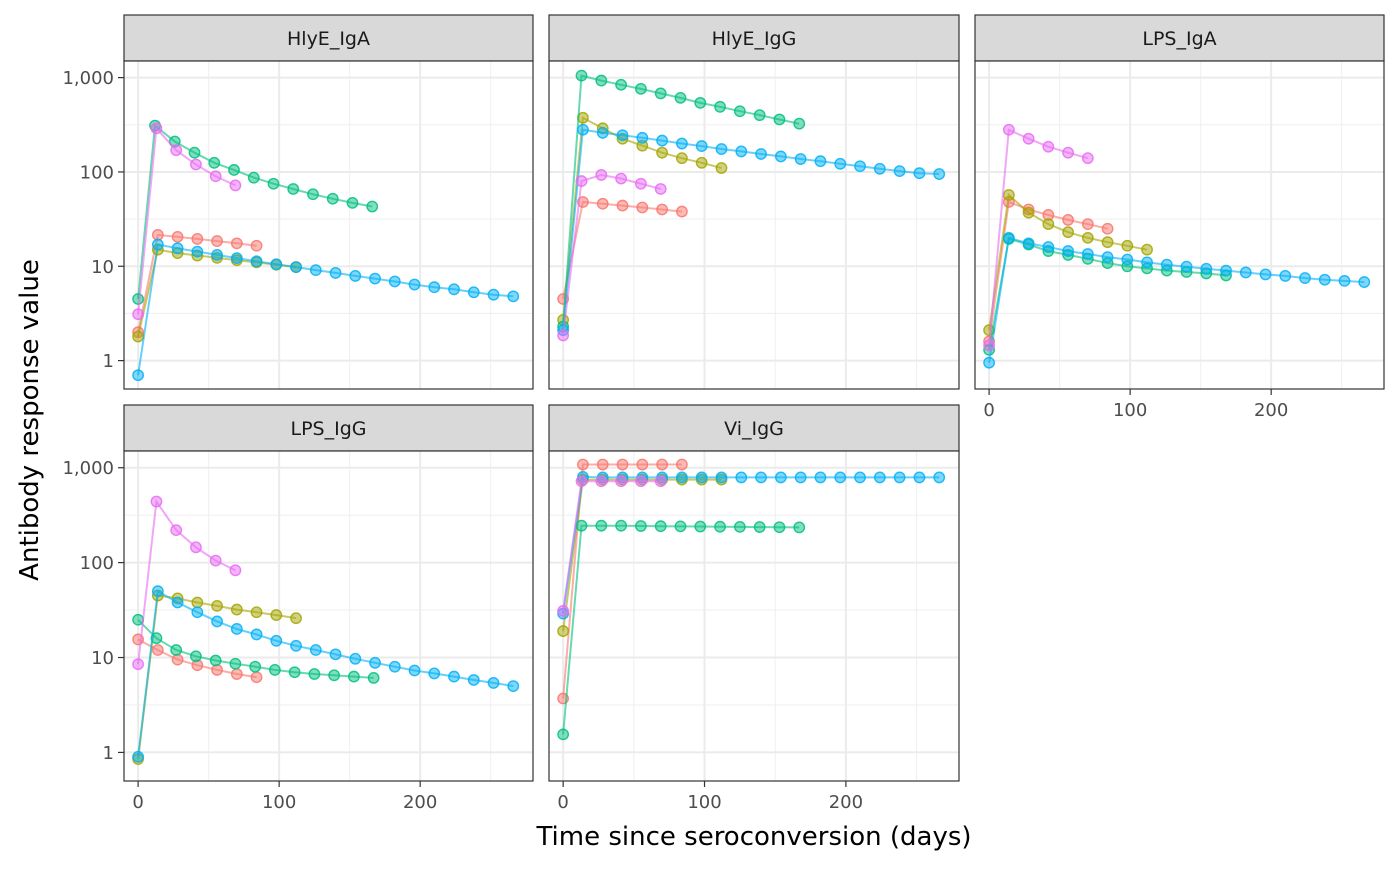  What do you see at coordinates (754, 608) in the screenshot?
I see `facet-panel-Vi_IgG: Vi_IgG 0 100 200` at bounding box center [754, 608].